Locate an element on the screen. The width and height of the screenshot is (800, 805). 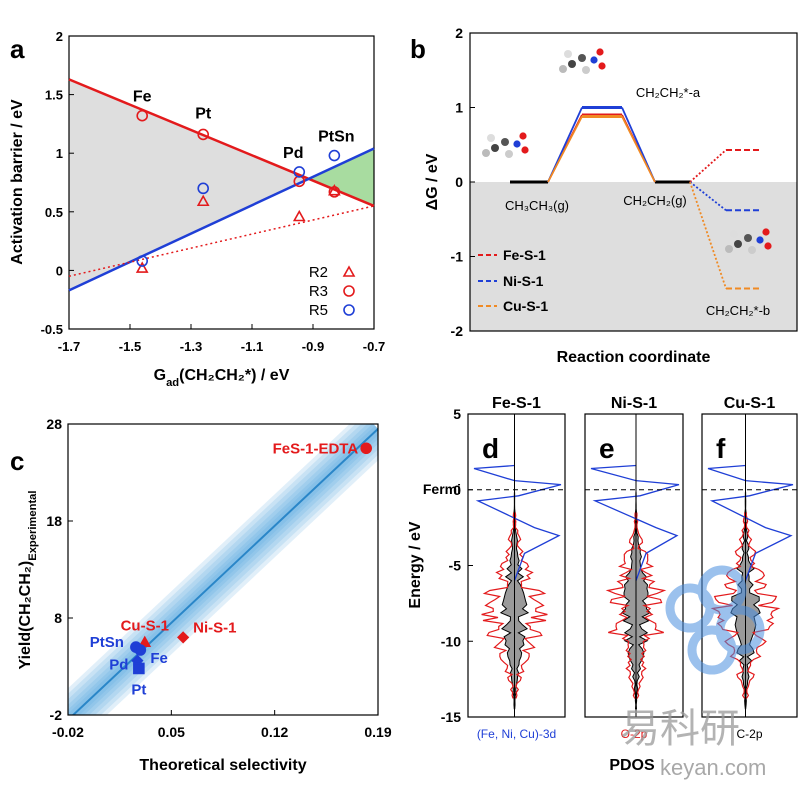
pdos-subpanel-e: Ni-S-1 e O-2p is located at coordinates (634, 568).